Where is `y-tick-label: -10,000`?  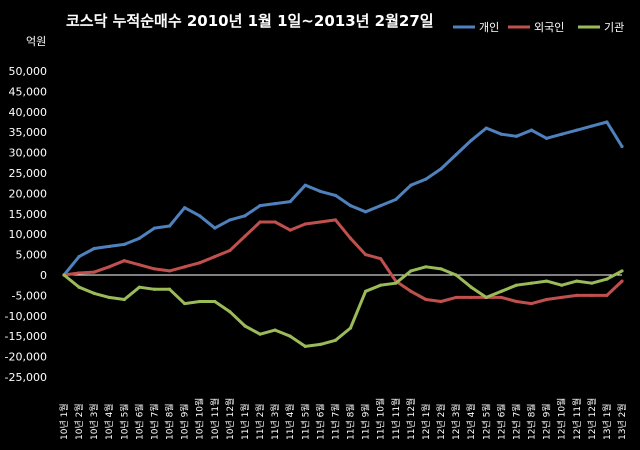 y-tick-label: -10,000 is located at coordinates (26, 316).